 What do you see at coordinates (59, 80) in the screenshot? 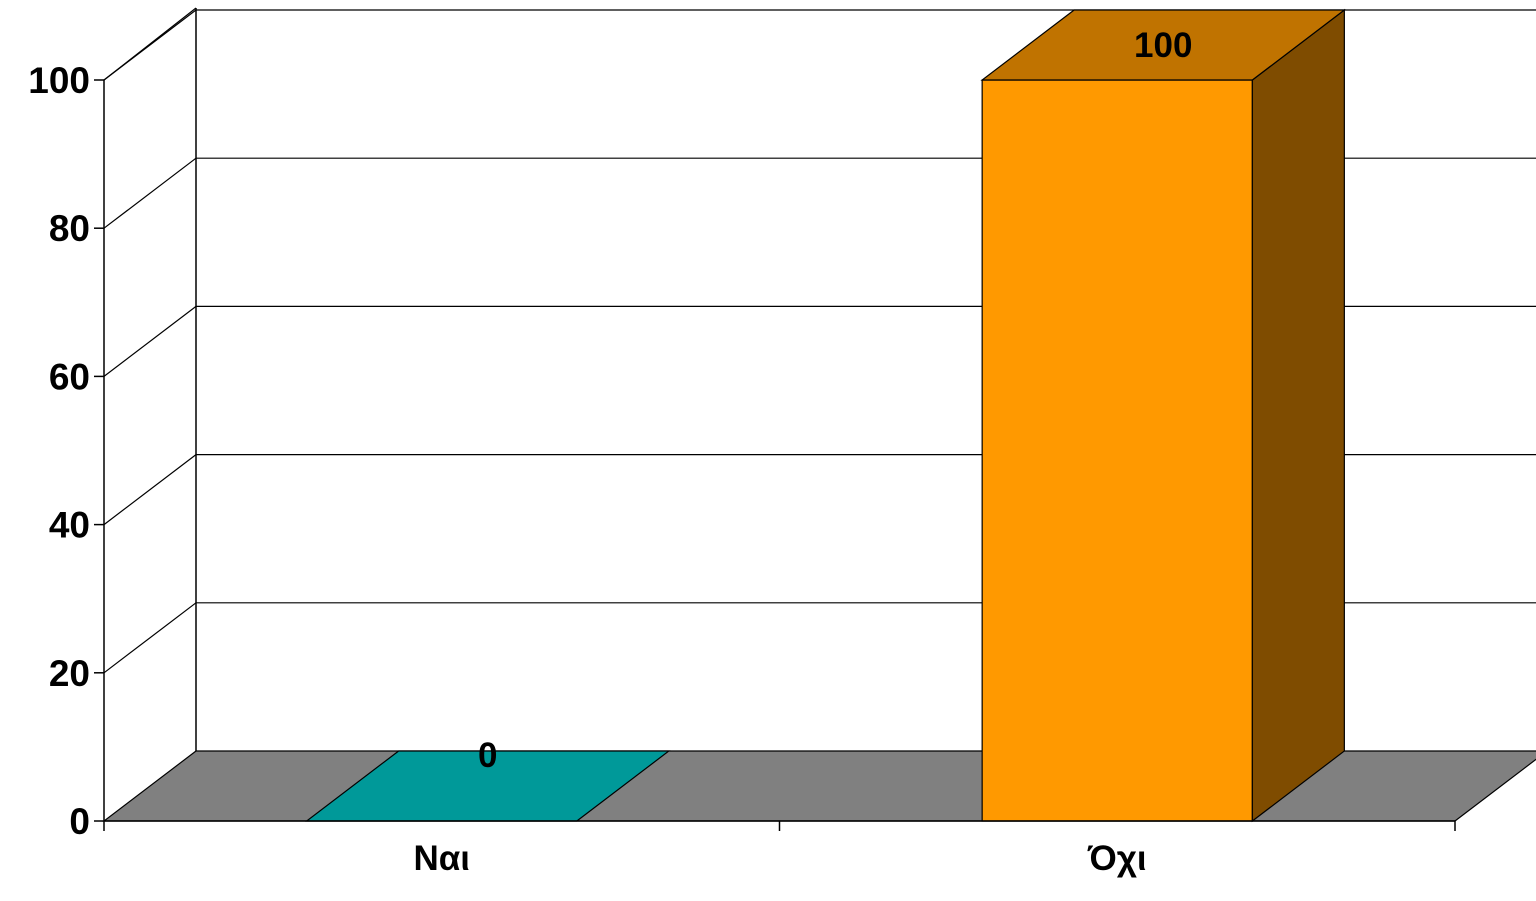
I see `y-tick-label: 100` at bounding box center [59, 80].